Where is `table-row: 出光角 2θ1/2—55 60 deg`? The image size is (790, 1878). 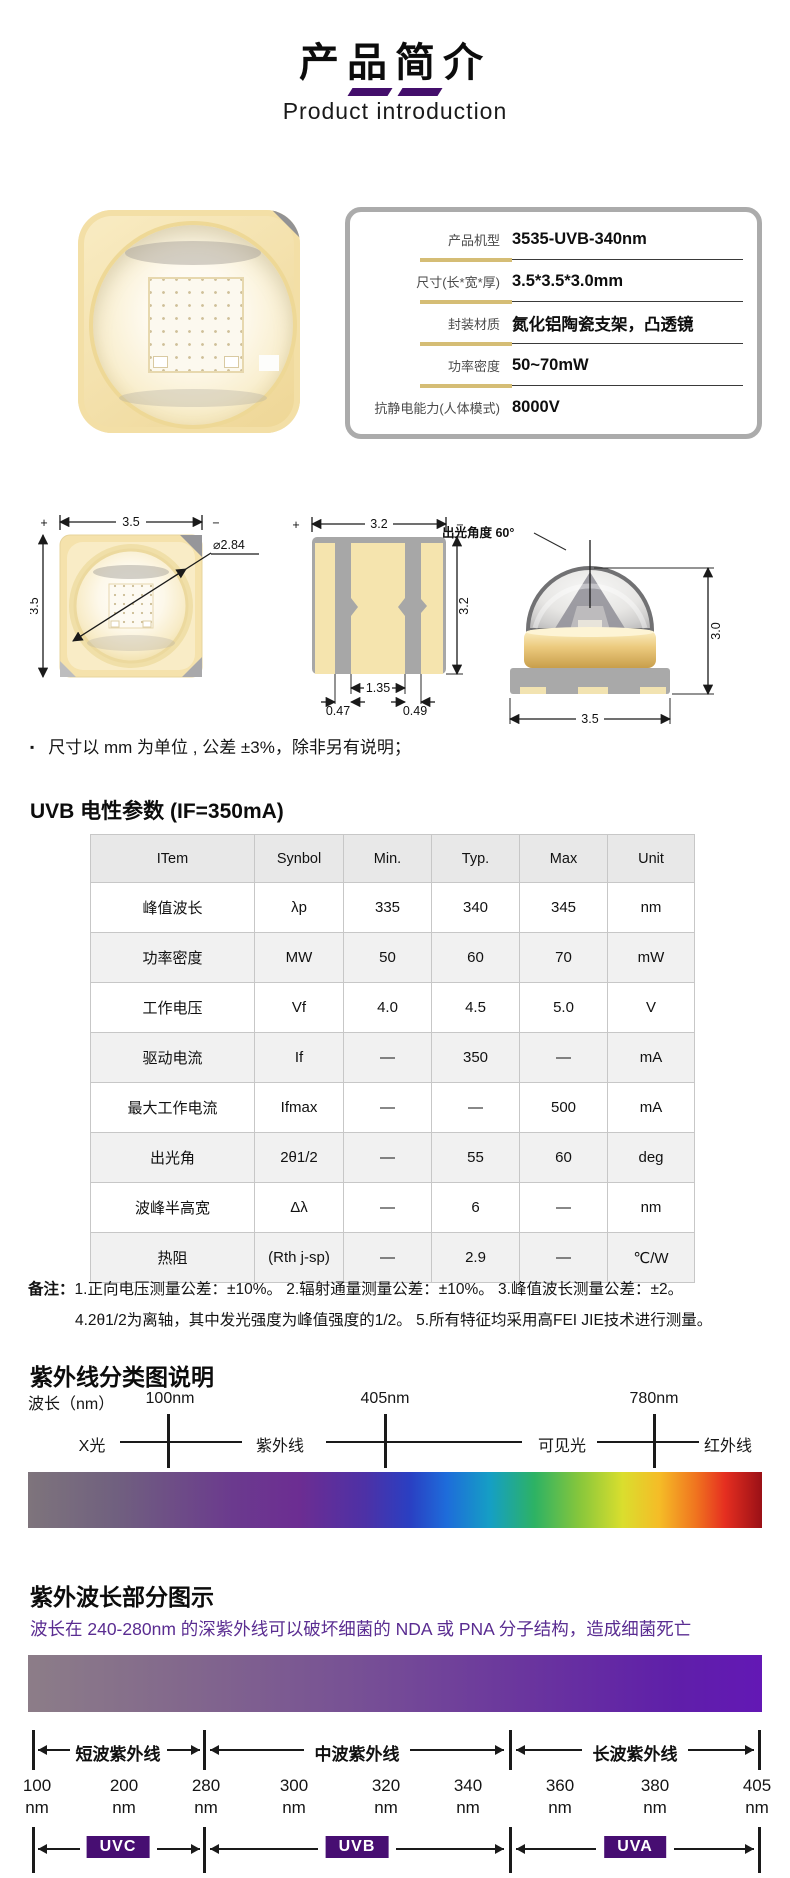 table-row: 出光角 2θ1/2—55 60 deg is located at coordinates (392, 1157).